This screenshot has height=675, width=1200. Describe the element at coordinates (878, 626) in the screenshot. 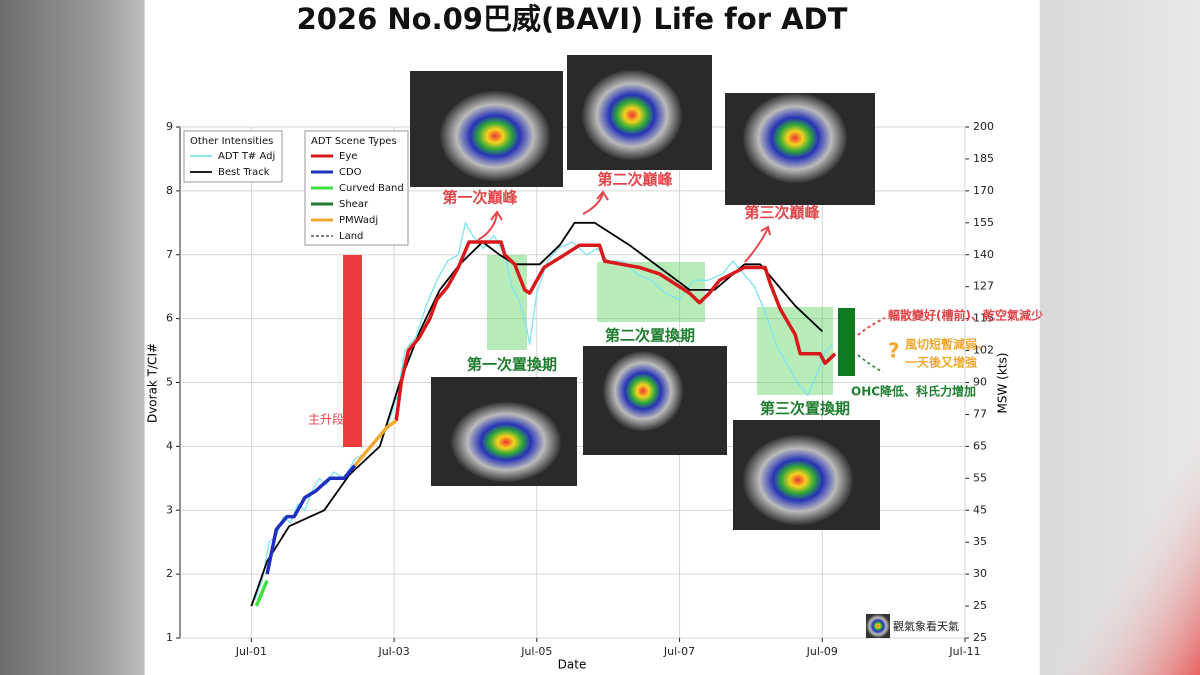

I see `watermark-icon` at that location.